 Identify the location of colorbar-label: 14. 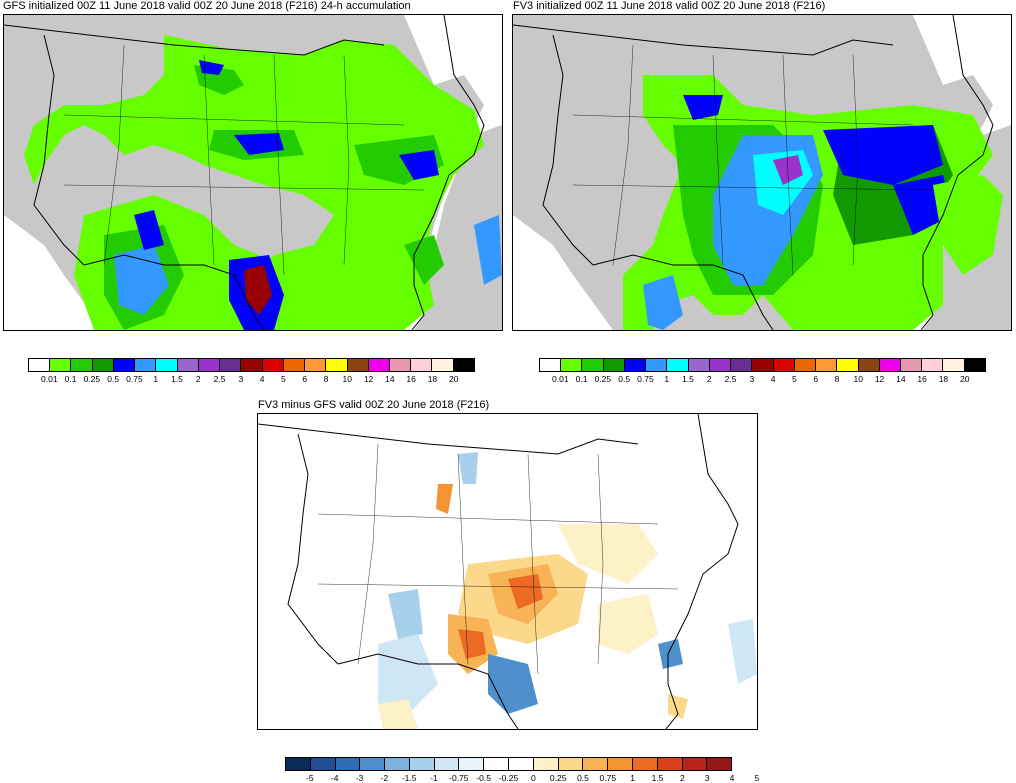
(901, 379).